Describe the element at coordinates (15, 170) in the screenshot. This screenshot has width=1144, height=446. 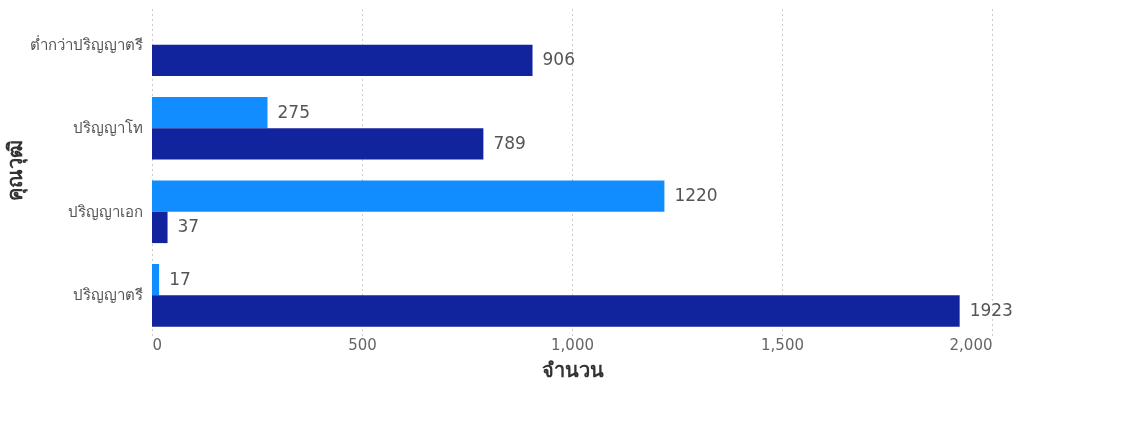
I see `y-axis-title: คุณวุฒิ` at that location.